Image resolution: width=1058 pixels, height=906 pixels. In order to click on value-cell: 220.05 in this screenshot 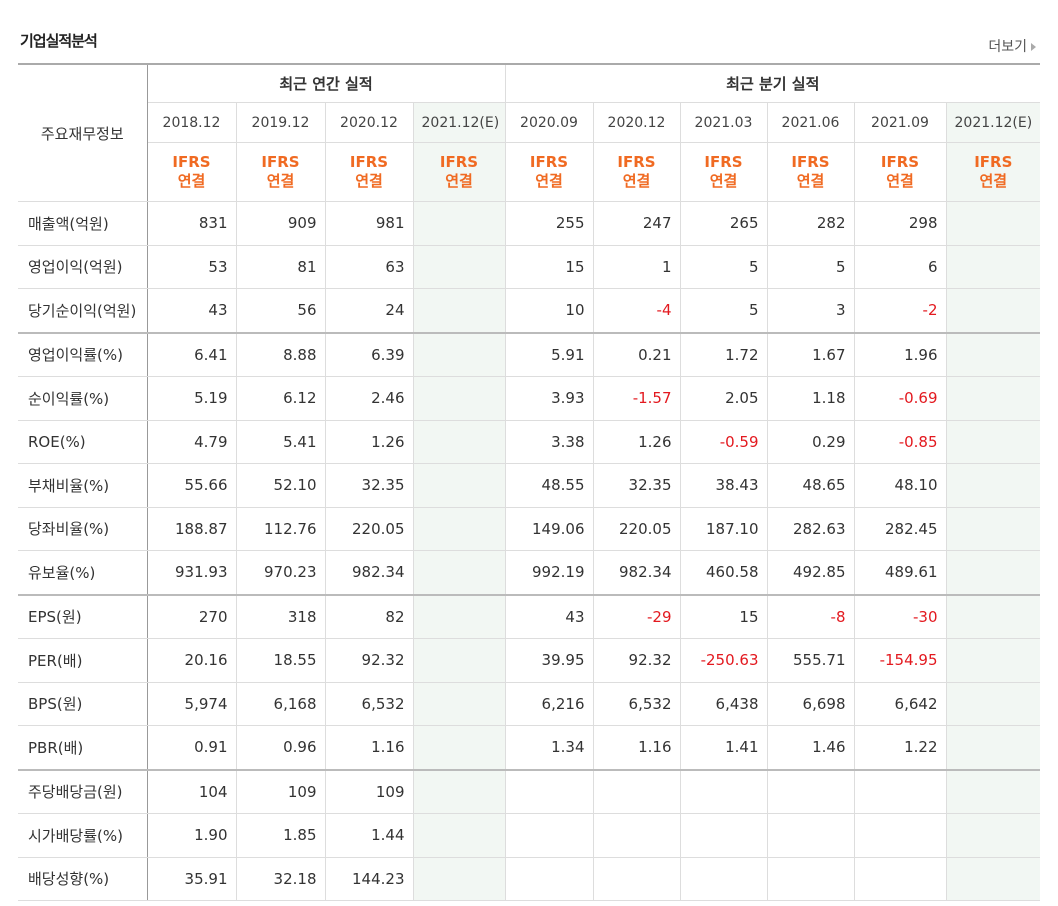, I will do `click(636, 528)`.